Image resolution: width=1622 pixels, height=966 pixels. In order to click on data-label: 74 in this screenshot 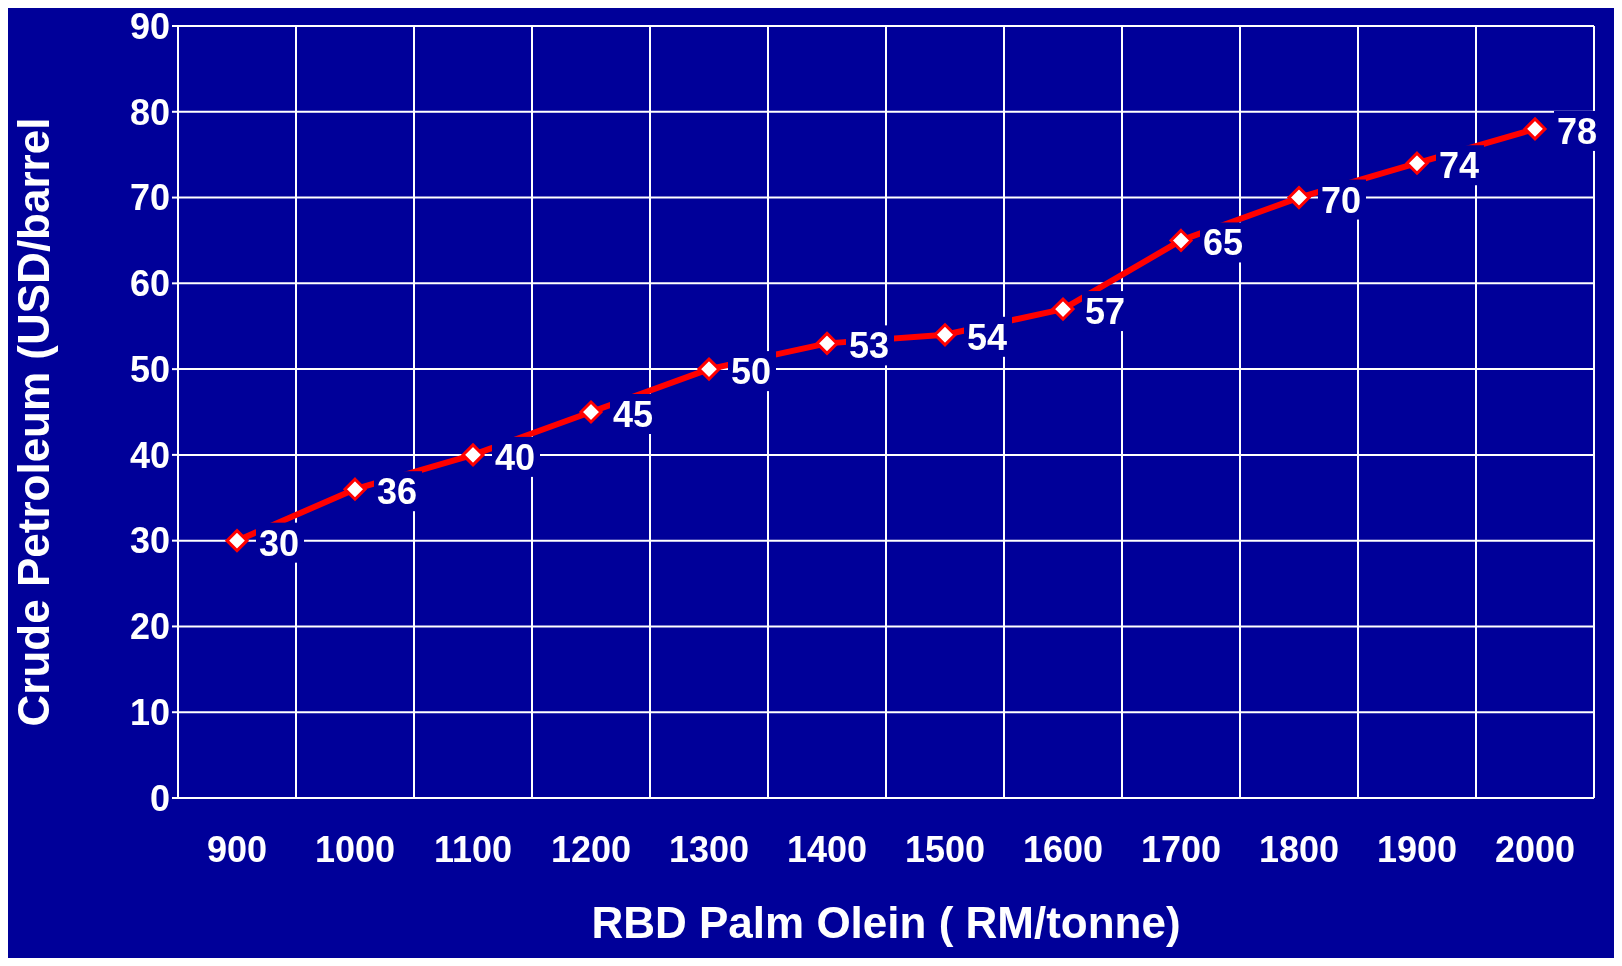, I will do `click(1459, 166)`.